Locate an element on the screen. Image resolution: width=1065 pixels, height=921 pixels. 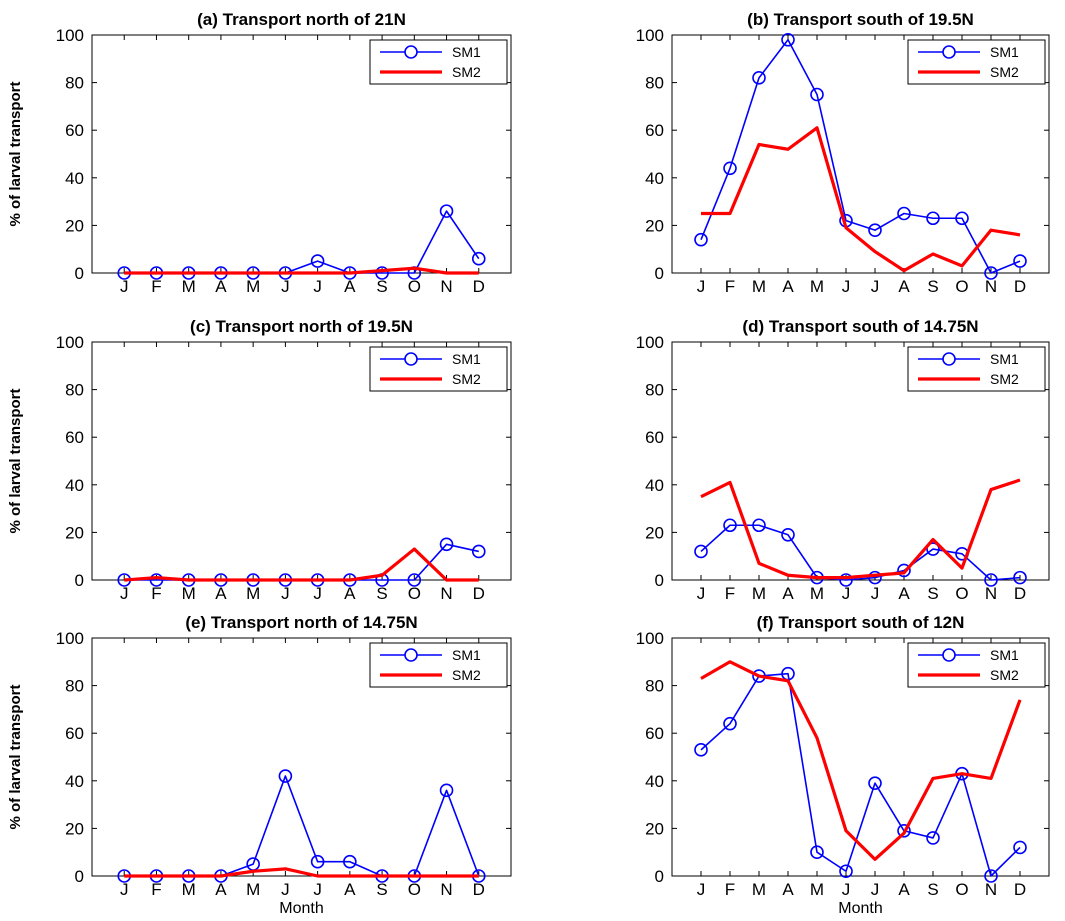
panel-a-xtick-label: F is located at coordinates (156, 286).